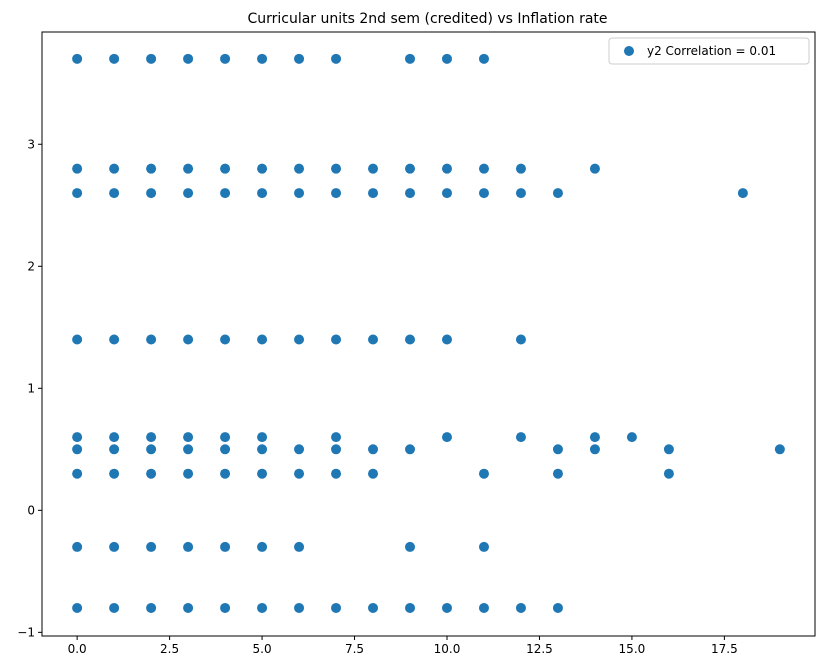 This screenshot has height=668, width=825. I want to click on y-tick-label: 0, so click(31, 510).